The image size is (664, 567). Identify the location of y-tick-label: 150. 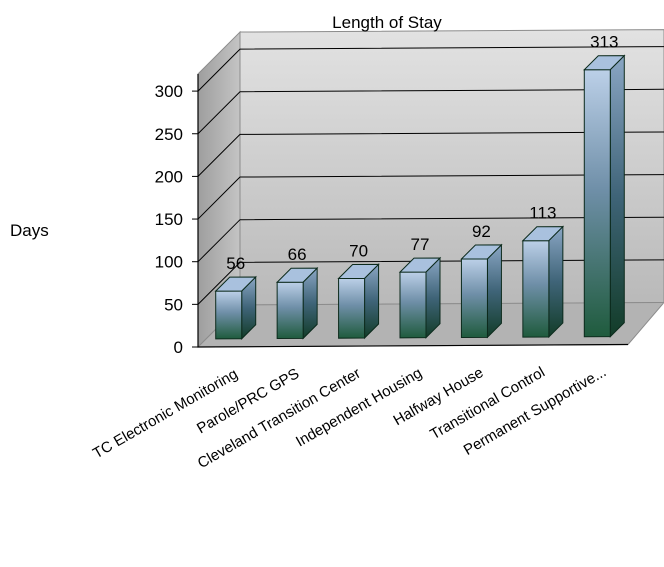
(169, 219).